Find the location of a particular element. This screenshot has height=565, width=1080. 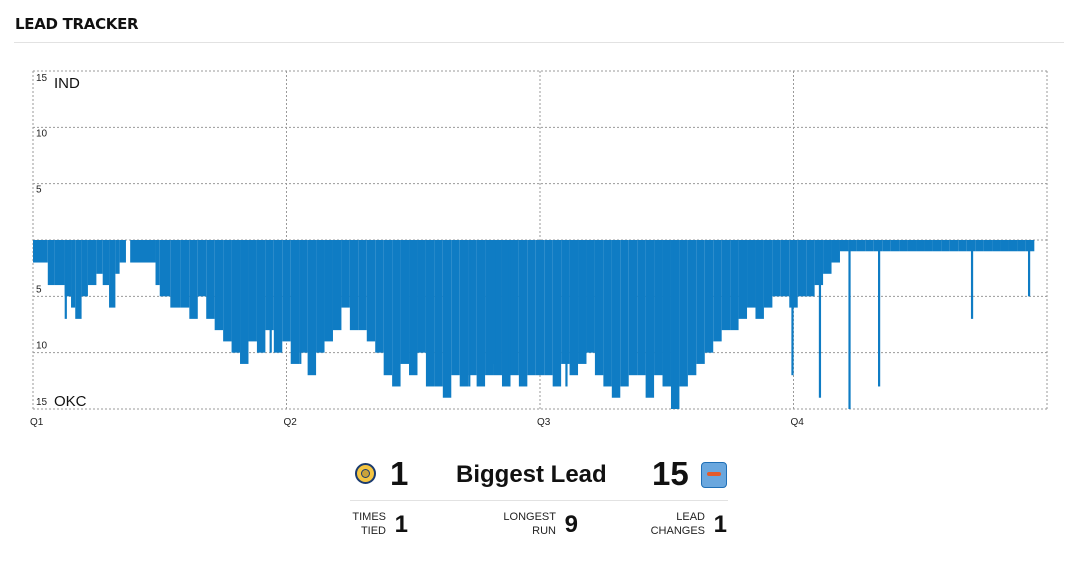

x-tick-label: Q3 is located at coordinates (544, 422).